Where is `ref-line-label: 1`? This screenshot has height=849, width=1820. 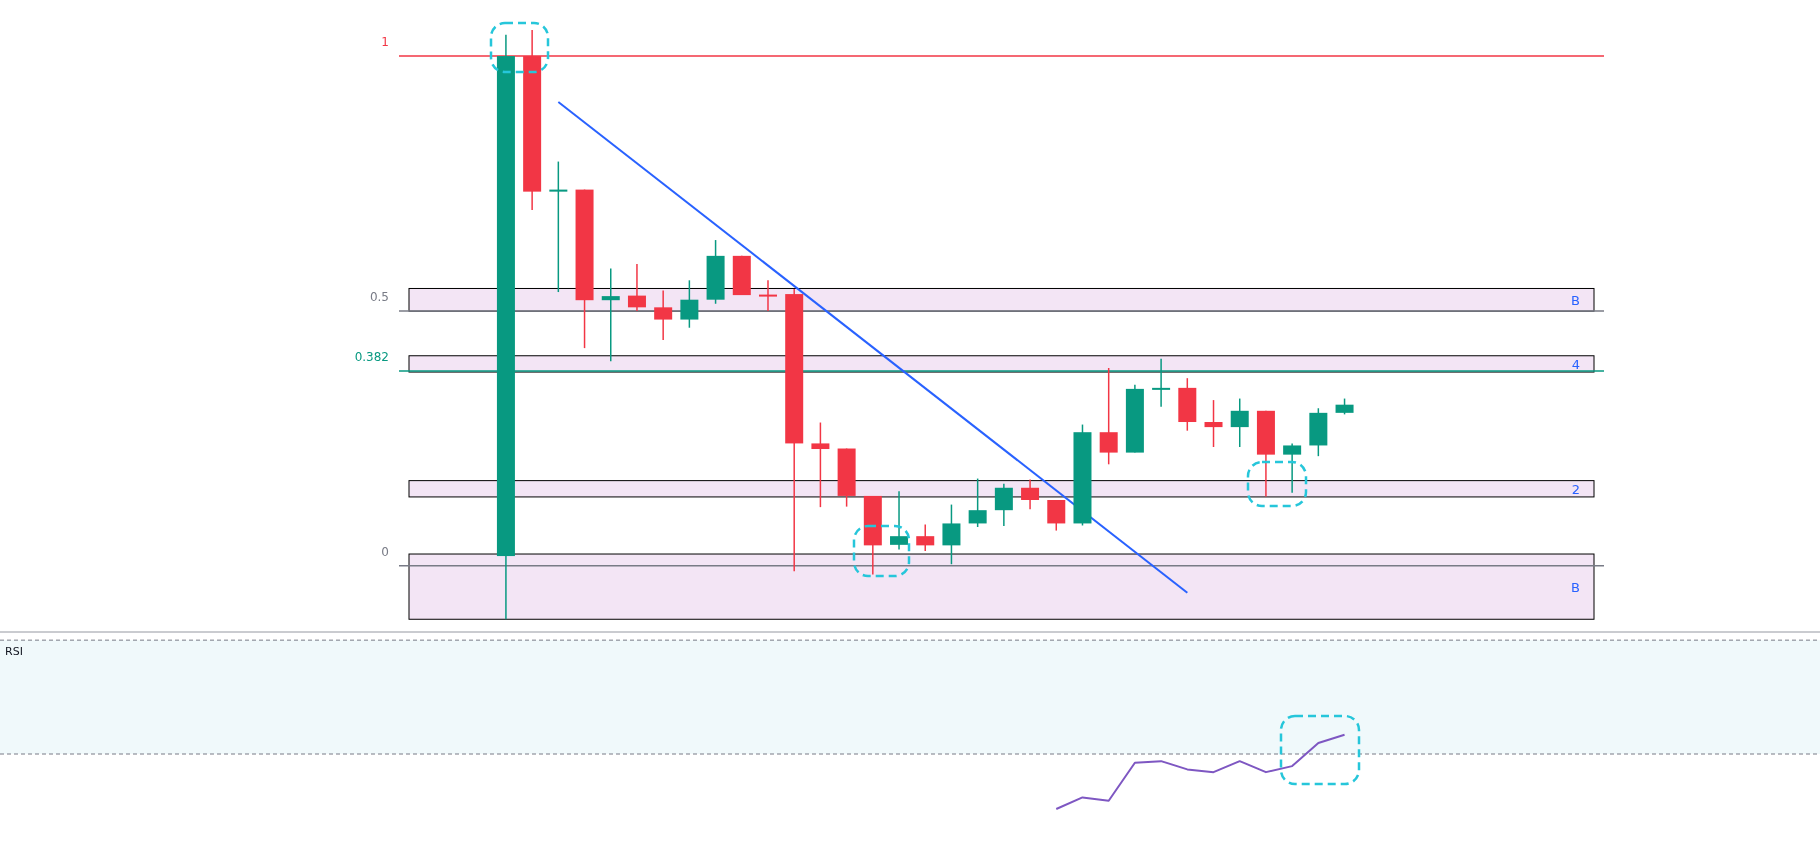 ref-line-label: 1 is located at coordinates (385, 42).